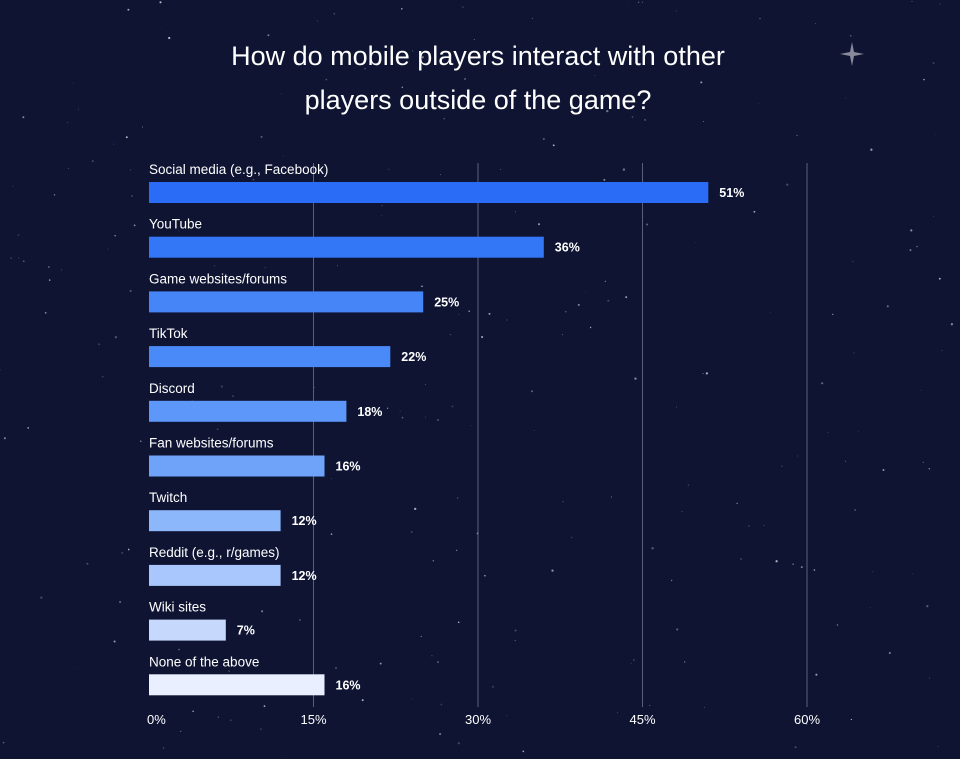 Image resolution: width=960 pixels, height=759 pixels. What do you see at coordinates (156, 719) in the screenshot?
I see `x-tick-label: 0%` at bounding box center [156, 719].